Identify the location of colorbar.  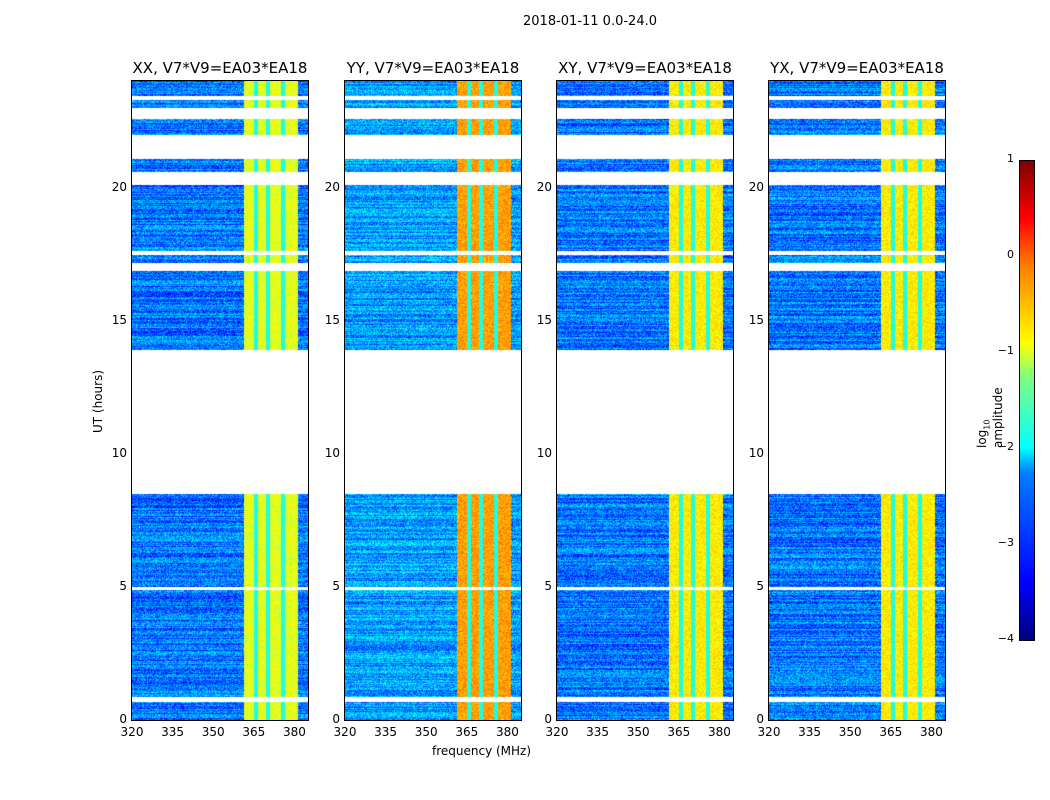
(1027, 400).